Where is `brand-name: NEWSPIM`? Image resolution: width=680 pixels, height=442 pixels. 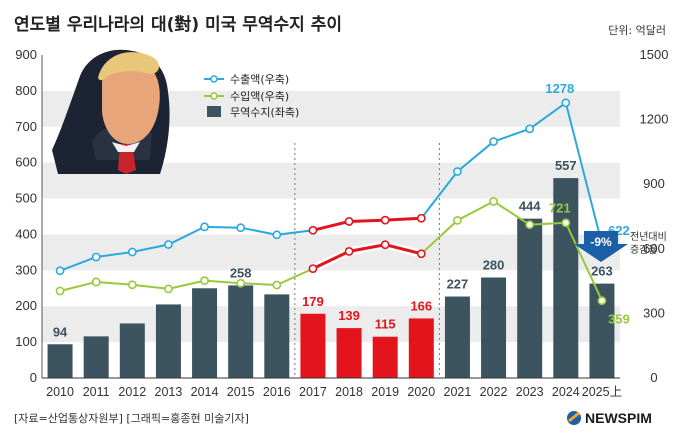
brand-name: NEWSPIM is located at coordinates (618, 418).